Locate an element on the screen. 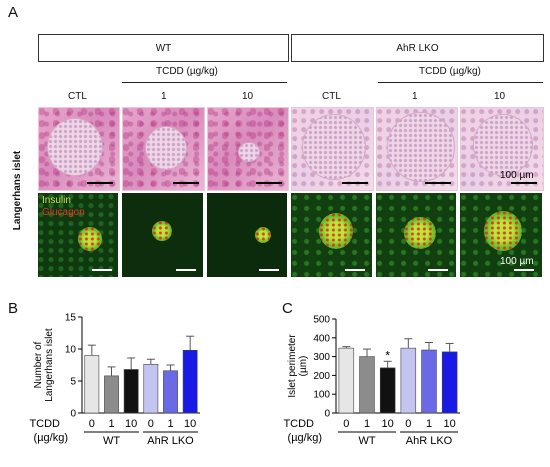 The image size is (550, 467). group-label-wt: WT is located at coordinates (163, 48).